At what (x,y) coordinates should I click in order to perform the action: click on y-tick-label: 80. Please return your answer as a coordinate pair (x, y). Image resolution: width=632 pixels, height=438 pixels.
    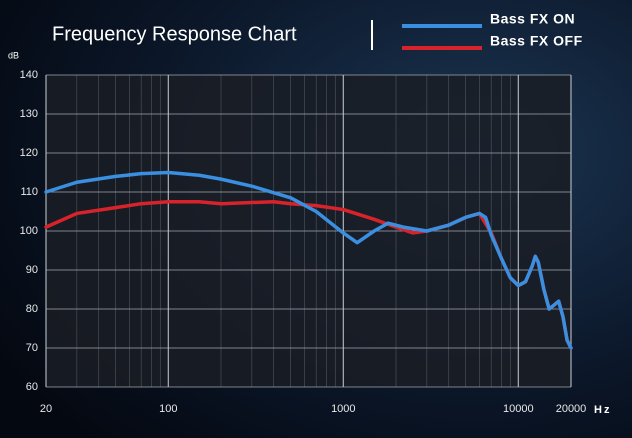
    Looking at the image, I should click on (32, 309).